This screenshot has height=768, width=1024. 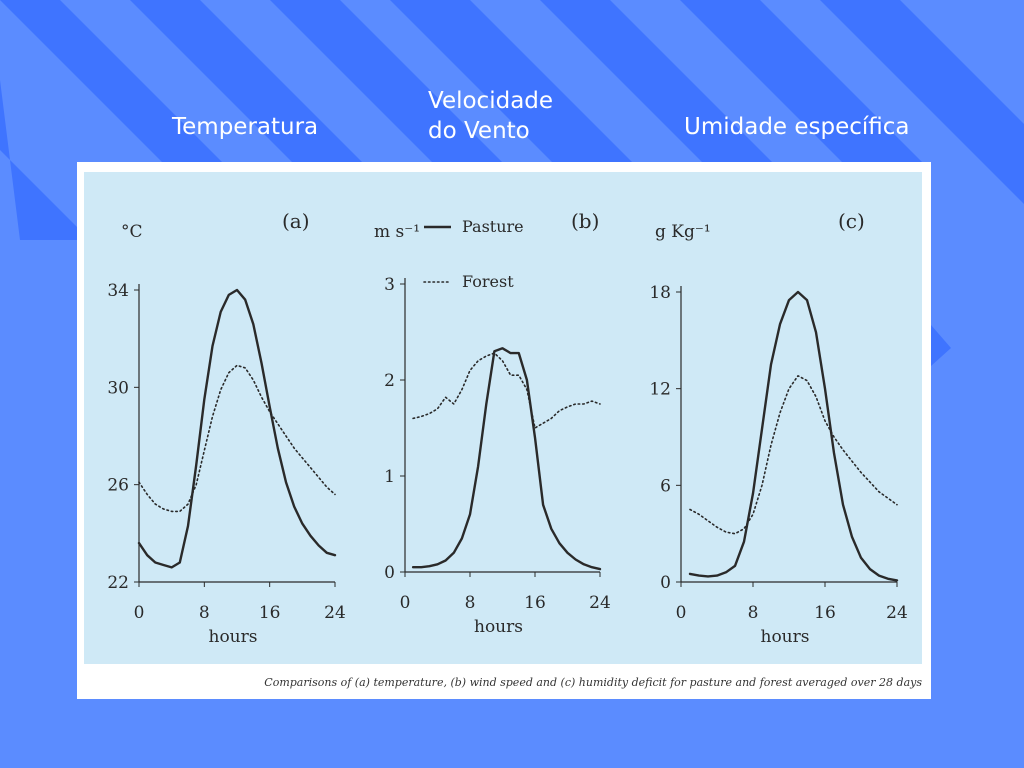 What do you see at coordinates (488, 281) in the screenshot?
I see `legend-forest-label: Forest` at bounding box center [488, 281].